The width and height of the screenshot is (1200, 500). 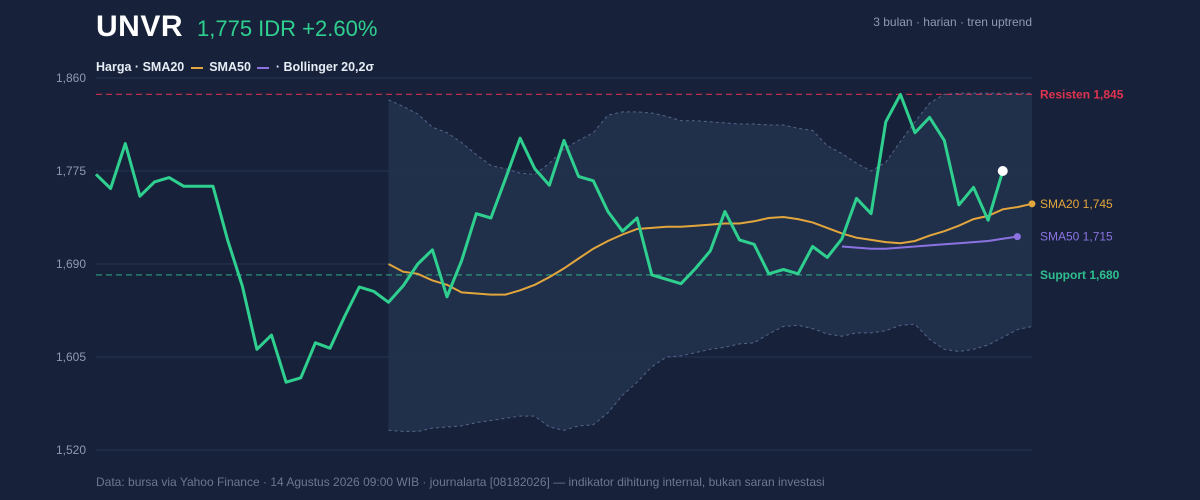 I want to click on y-tick-label: 1,860, so click(x=71, y=78).